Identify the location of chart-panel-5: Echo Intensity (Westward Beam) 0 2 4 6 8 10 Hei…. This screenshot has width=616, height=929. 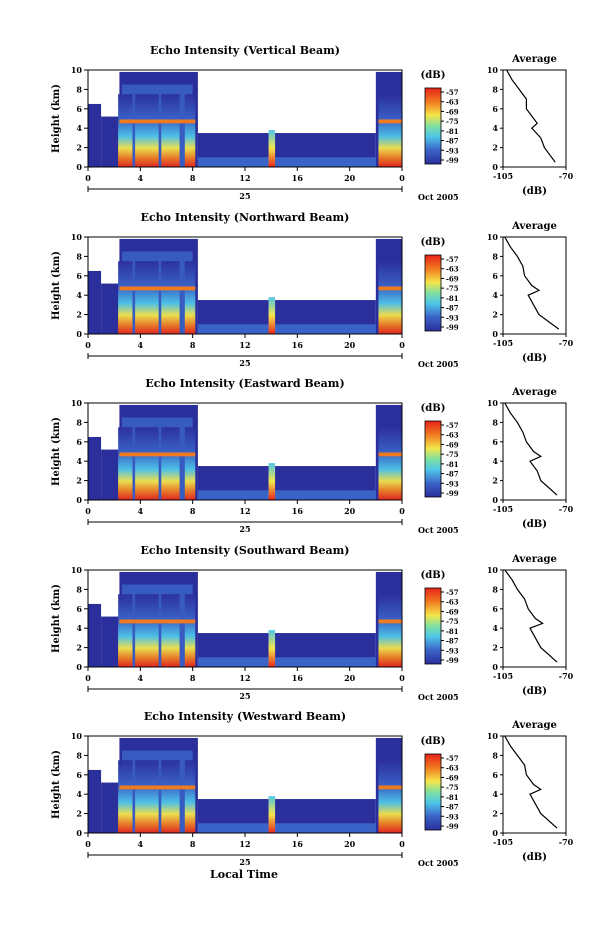
(312, 789).